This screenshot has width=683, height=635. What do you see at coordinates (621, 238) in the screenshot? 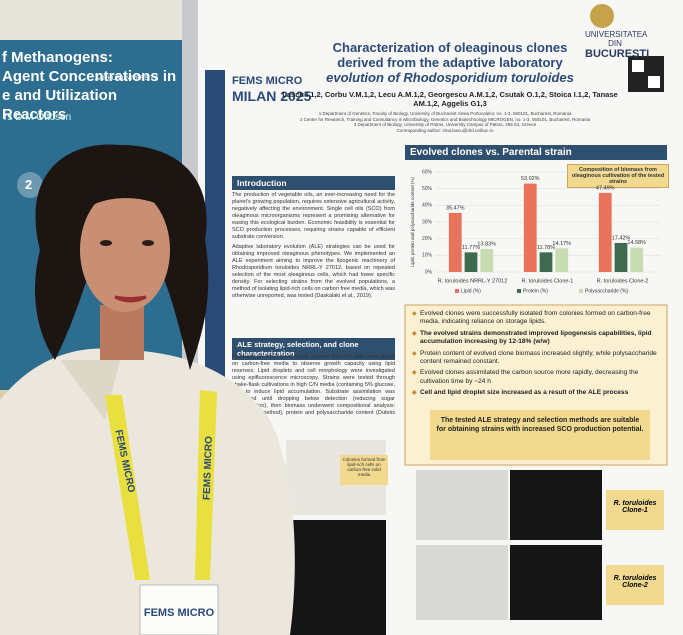
I see `value-label: 17.42%` at bounding box center [621, 238].